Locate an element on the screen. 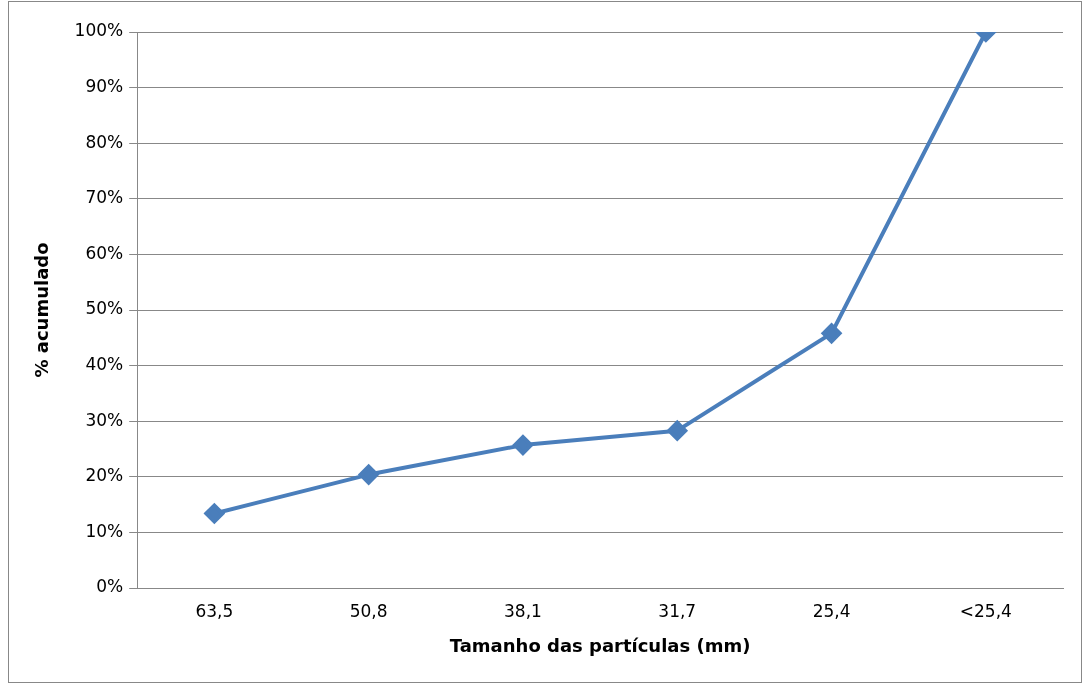 The image size is (1091, 686). y-tick-label: 70% is located at coordinates (104, 197).